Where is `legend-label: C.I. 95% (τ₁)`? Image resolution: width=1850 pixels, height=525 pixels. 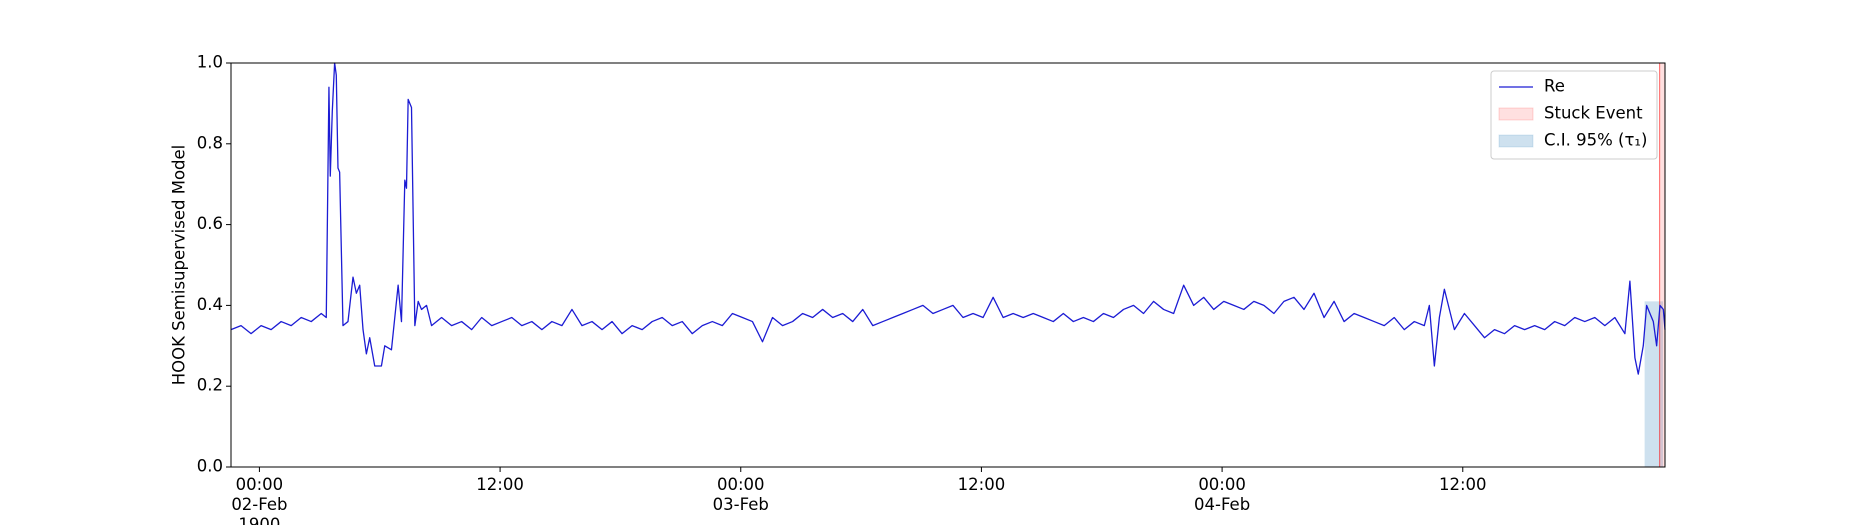 legend-label: C.I. 95% (τ₁) is located at coordinates (1595, 140).